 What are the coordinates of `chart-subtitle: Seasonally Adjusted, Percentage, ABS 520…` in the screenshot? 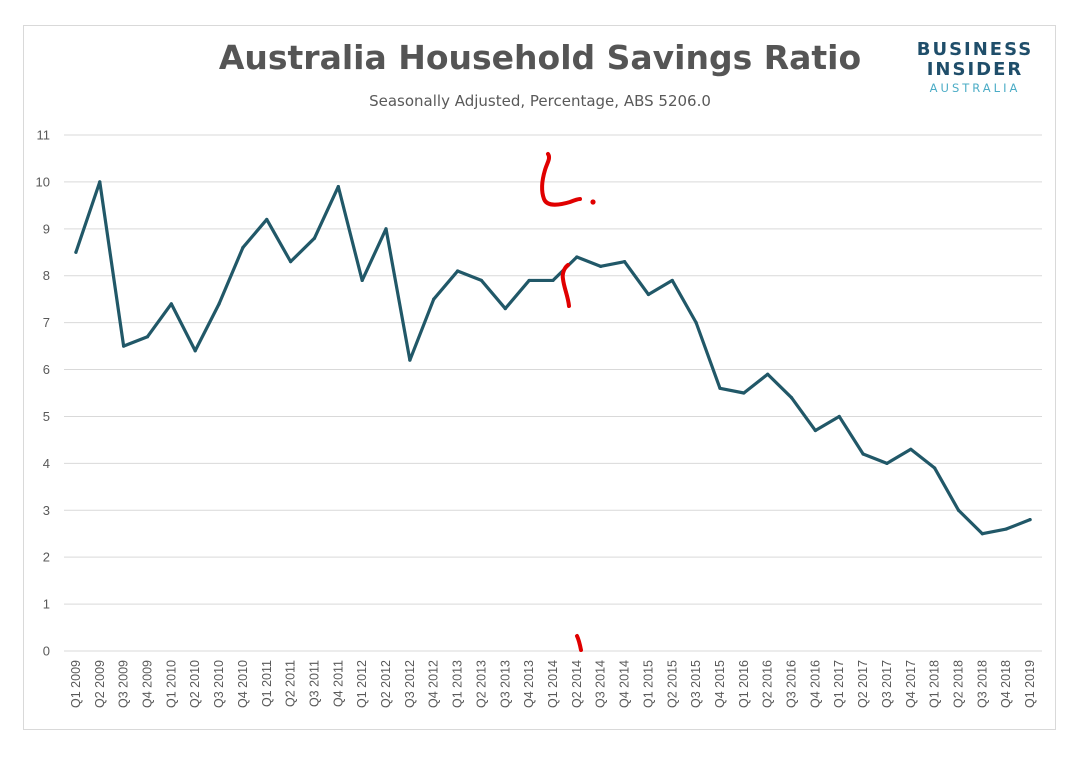 It's located at (540, 101).